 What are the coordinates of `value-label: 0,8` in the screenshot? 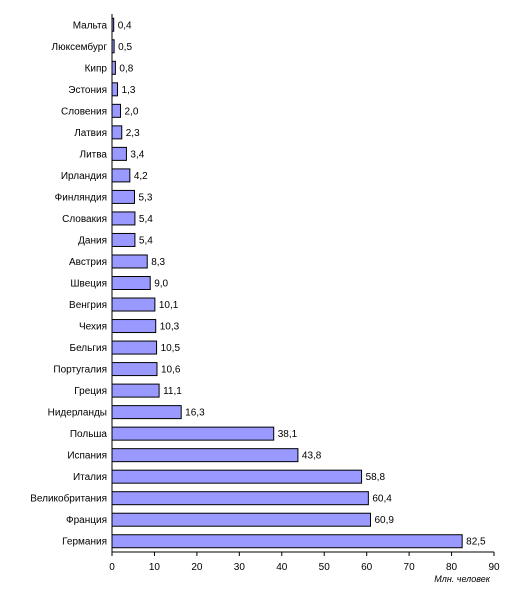 It's located at (126, 68).